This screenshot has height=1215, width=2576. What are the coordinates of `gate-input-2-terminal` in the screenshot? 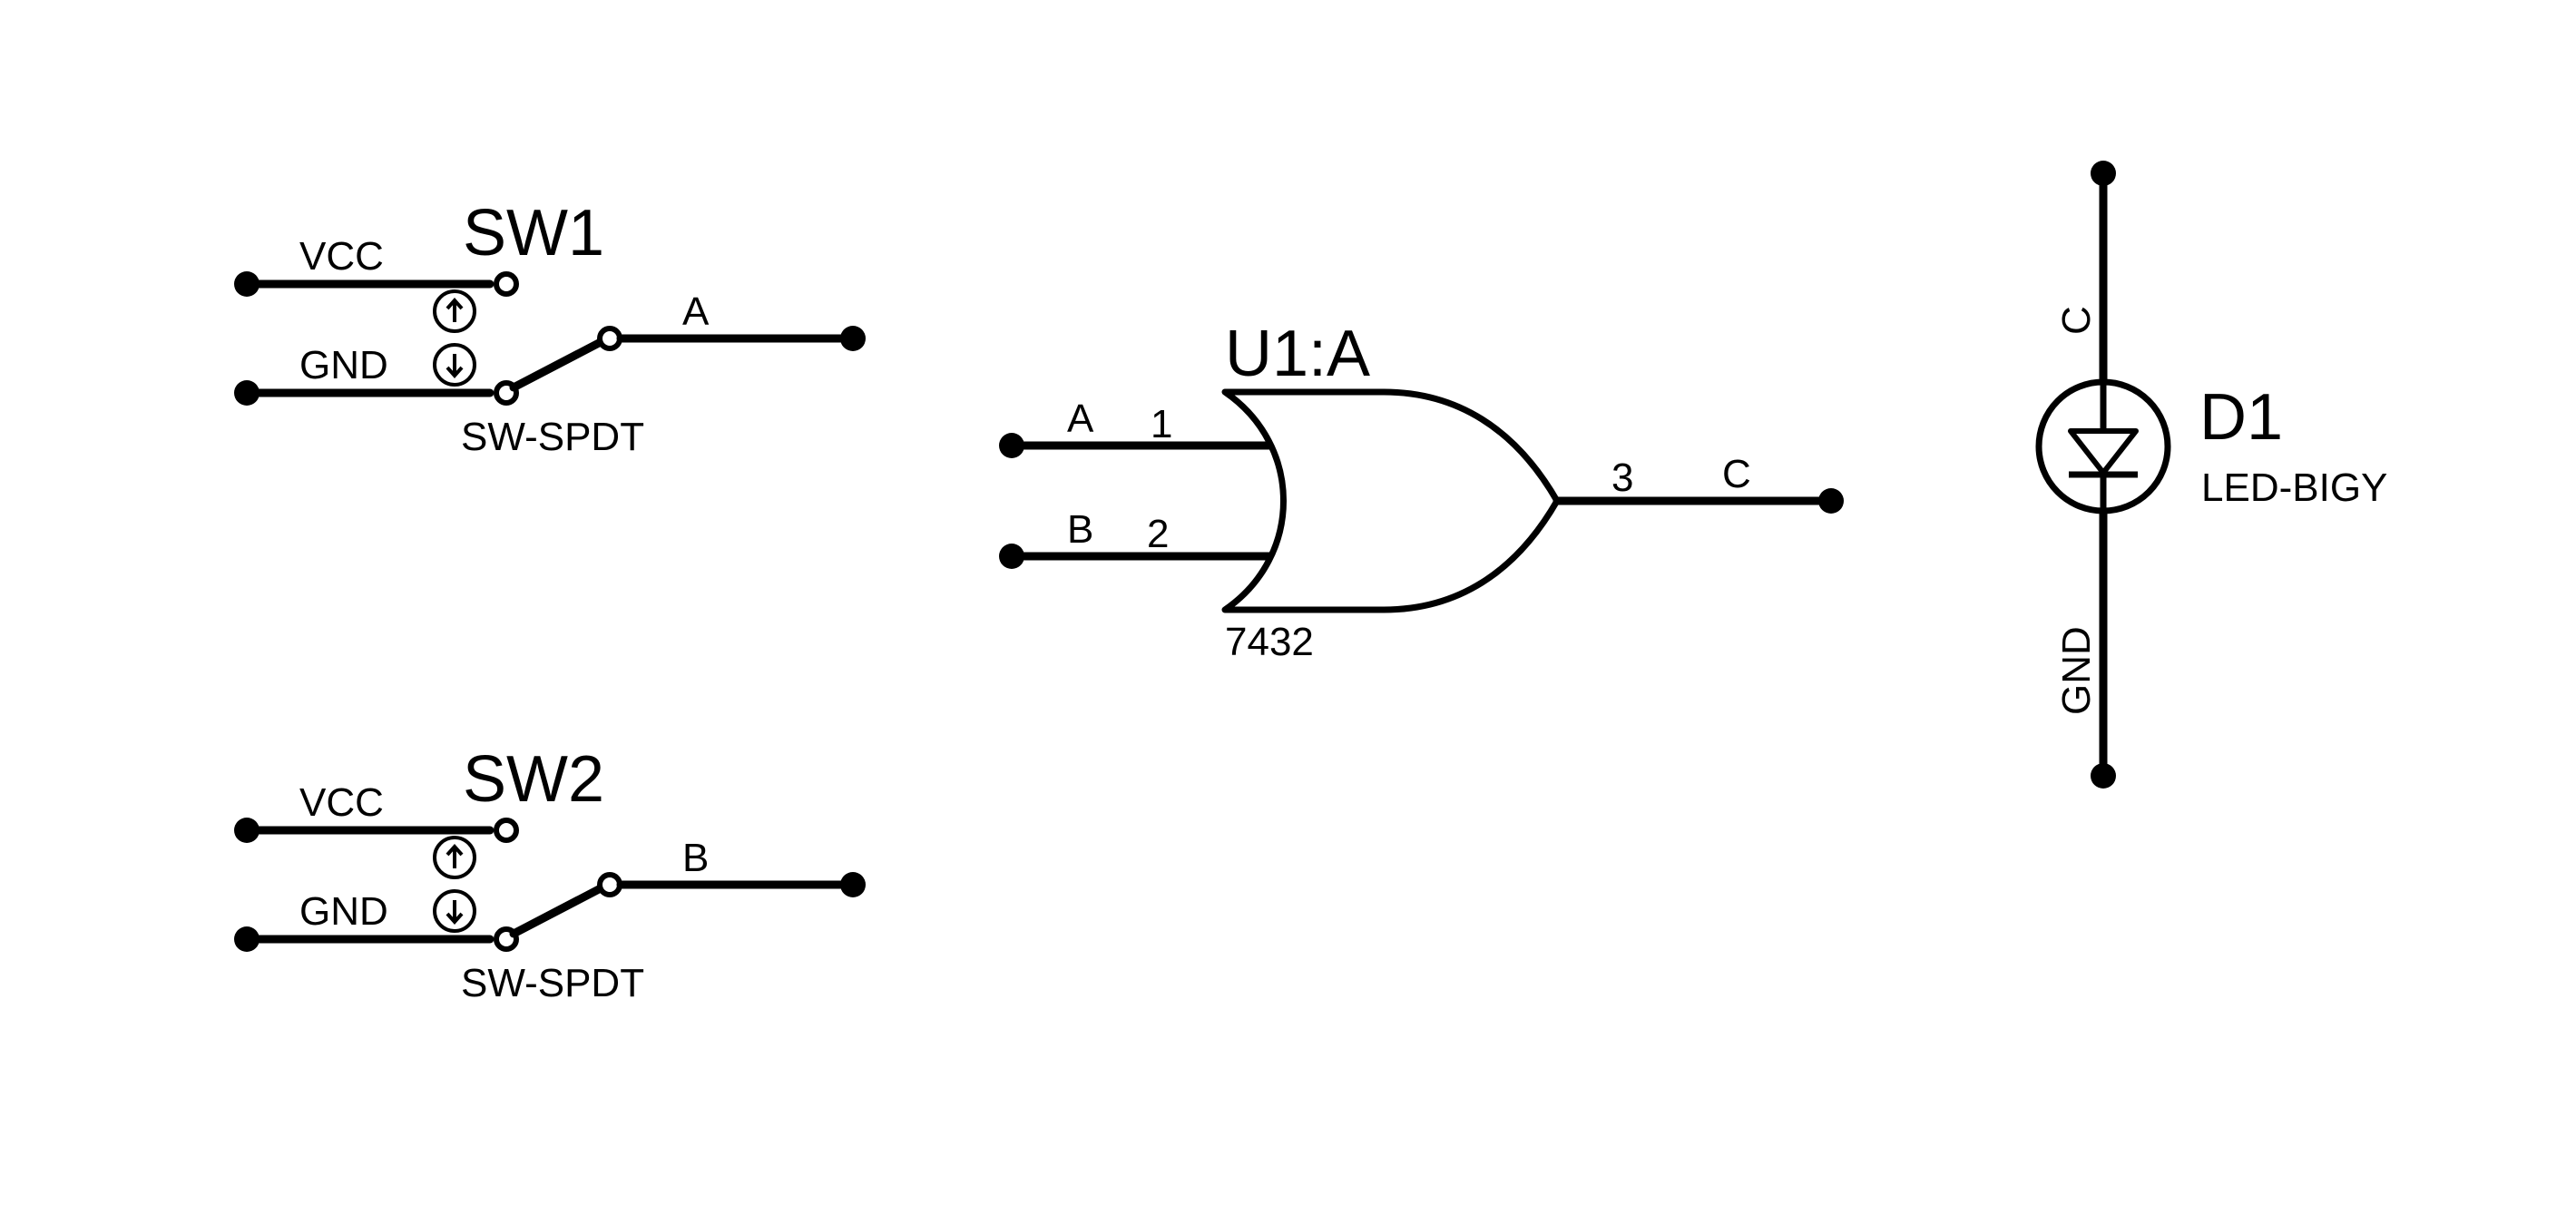 It's located at (1012, 557).